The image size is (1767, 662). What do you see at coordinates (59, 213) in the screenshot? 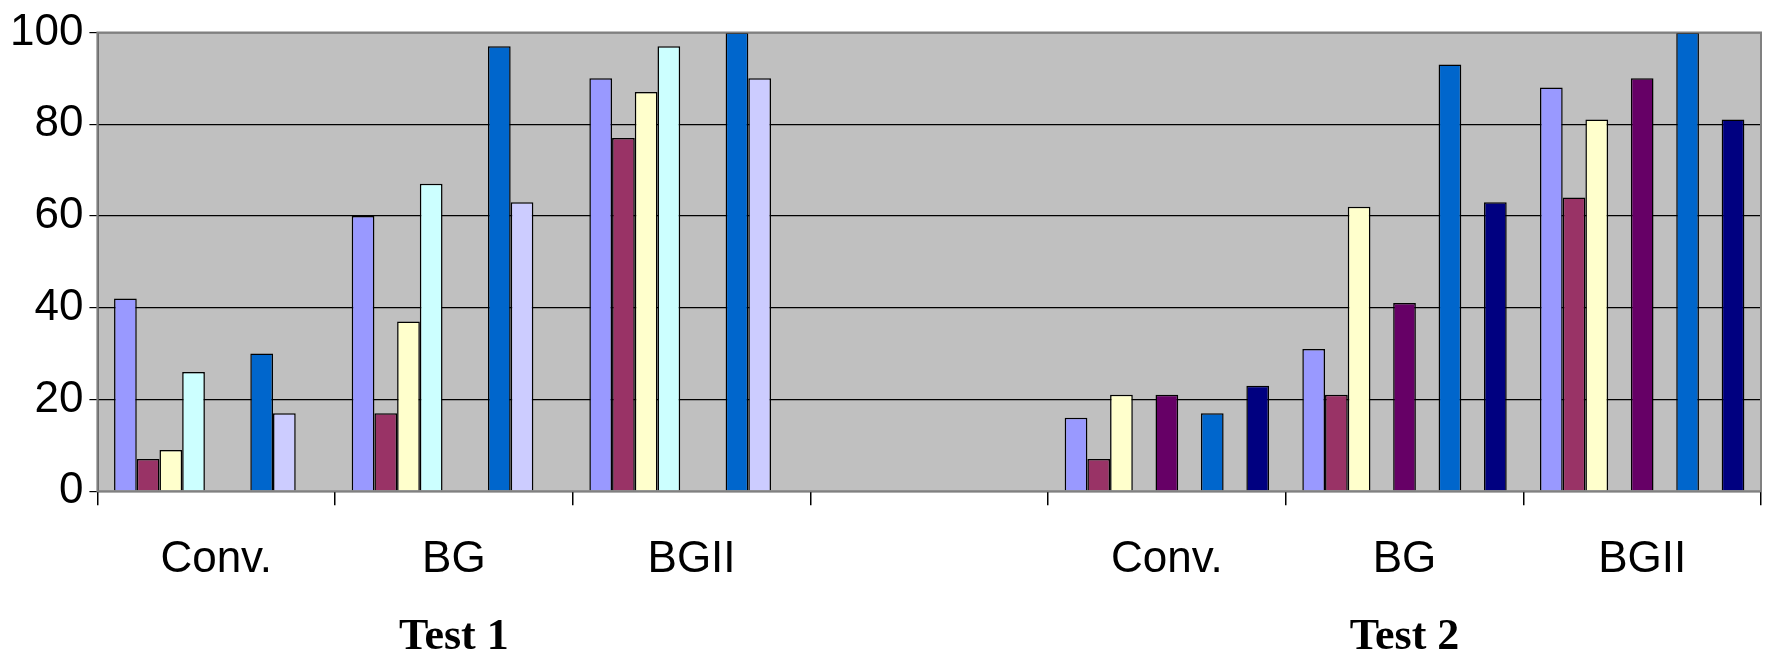
I see `y-tick-label: 60` at bounding box center [59, 213].